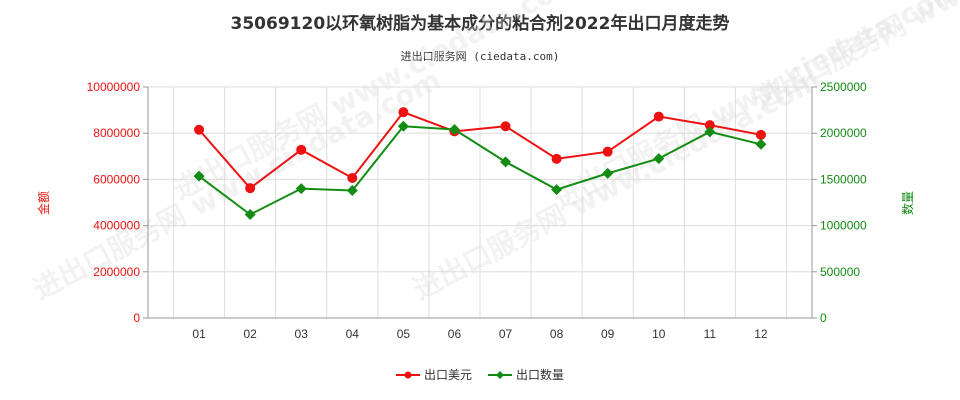  What do you see at coordinates (854, 58) in the screenshot?
I see `watermark-text: 进出口服务网 www.ciedata.com` at bounding box center [854, 58].